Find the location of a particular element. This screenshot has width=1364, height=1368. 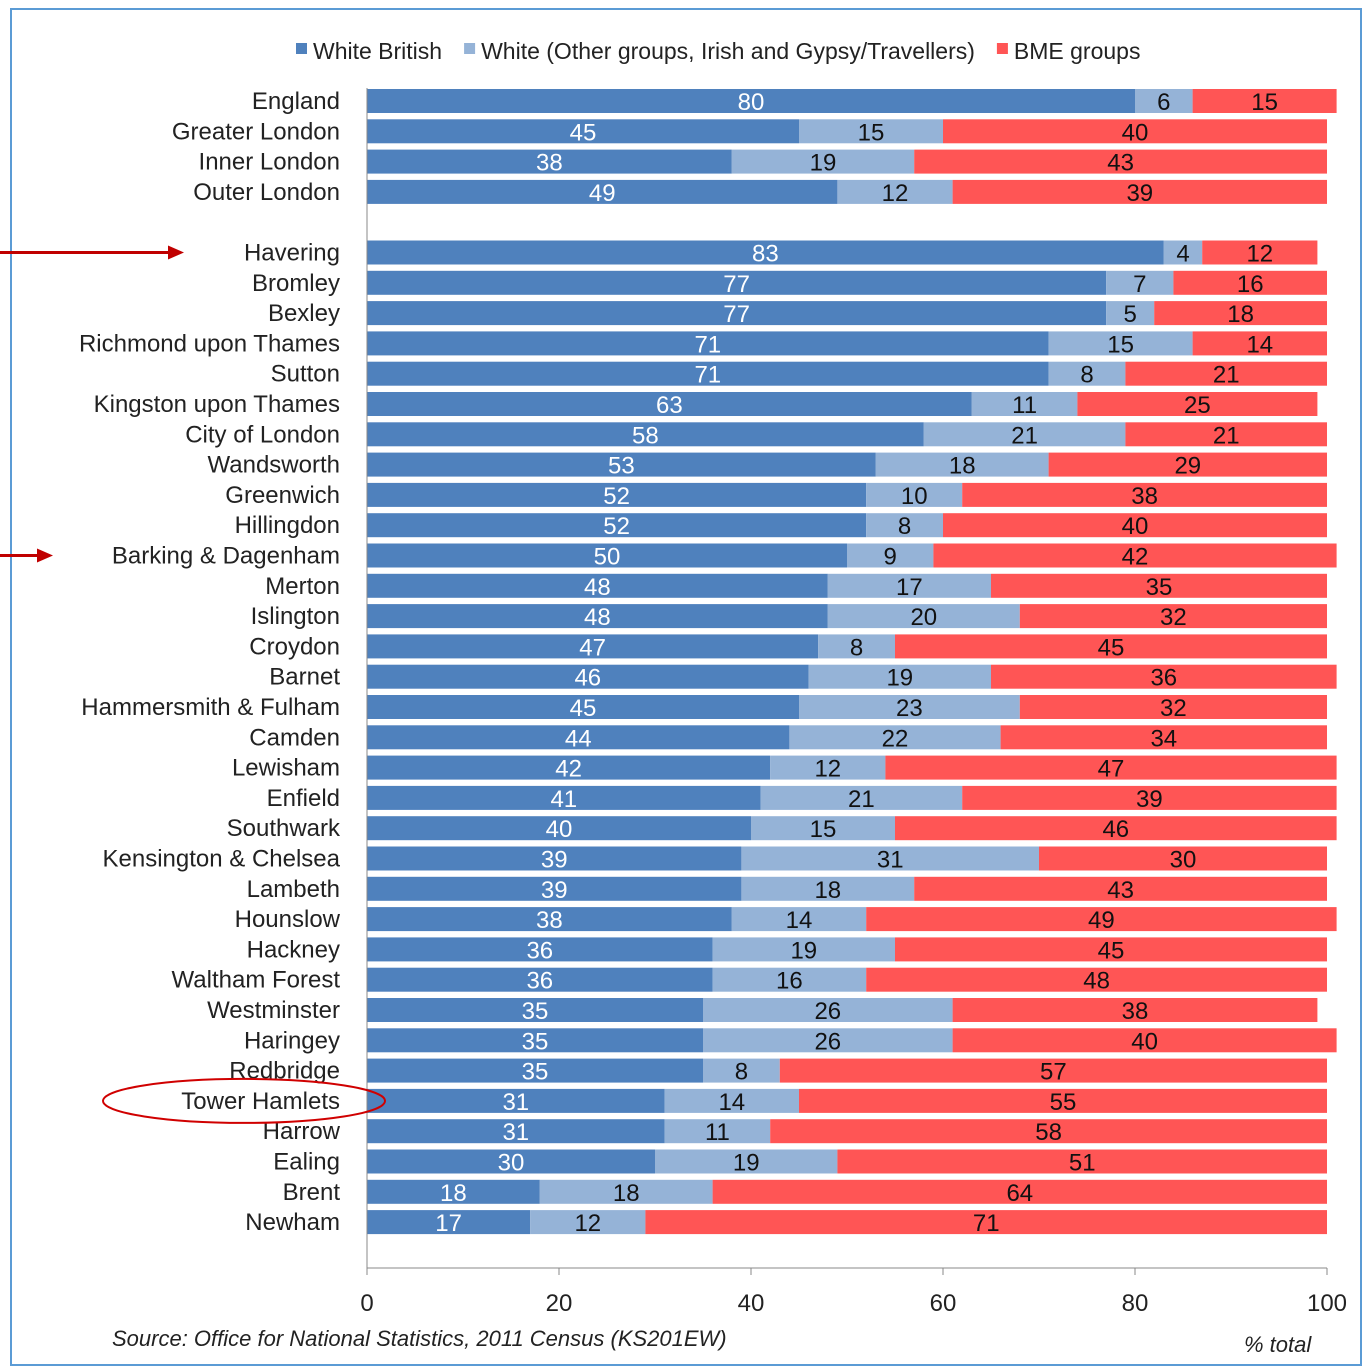

category-label-city-of-london: City of London is located at coordinates (262, 434).